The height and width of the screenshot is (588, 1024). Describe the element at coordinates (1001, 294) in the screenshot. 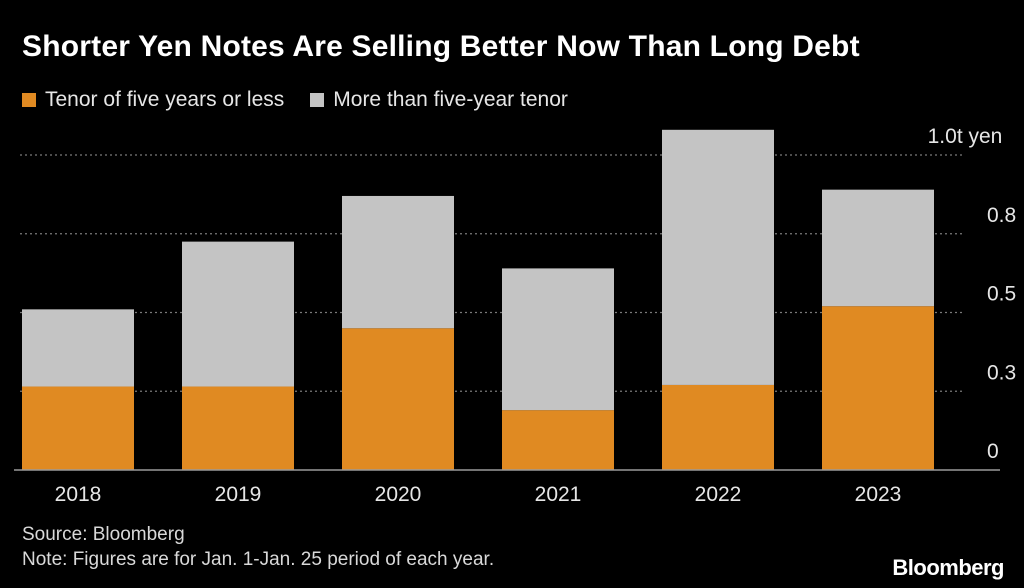

I see `y-tick-label: 0.5` at that location.